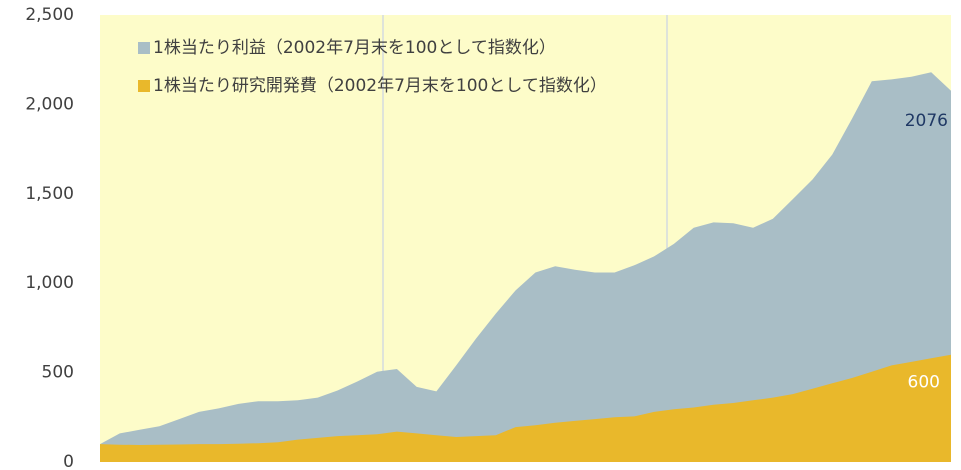 The image size is (961, 470). I want to click on y-tick-label: 500, so click(58, 373).